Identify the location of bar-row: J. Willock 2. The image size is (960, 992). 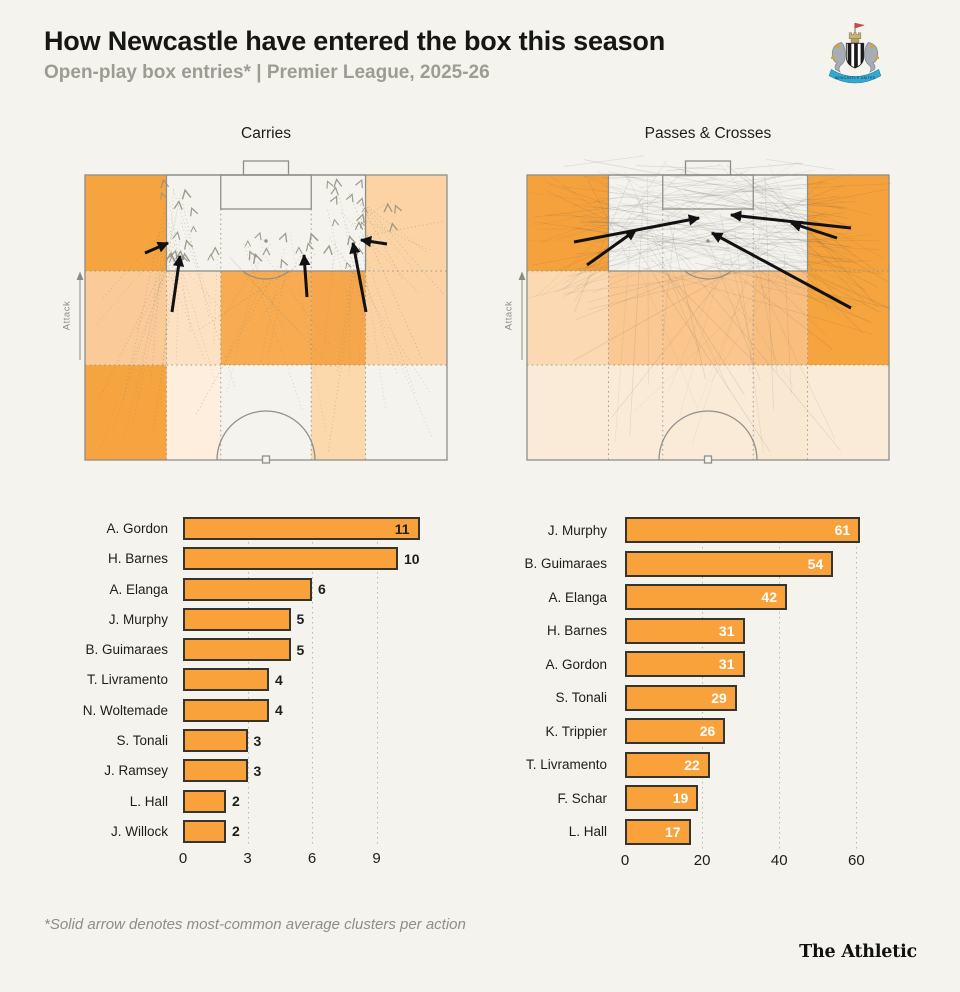
(240, 831).